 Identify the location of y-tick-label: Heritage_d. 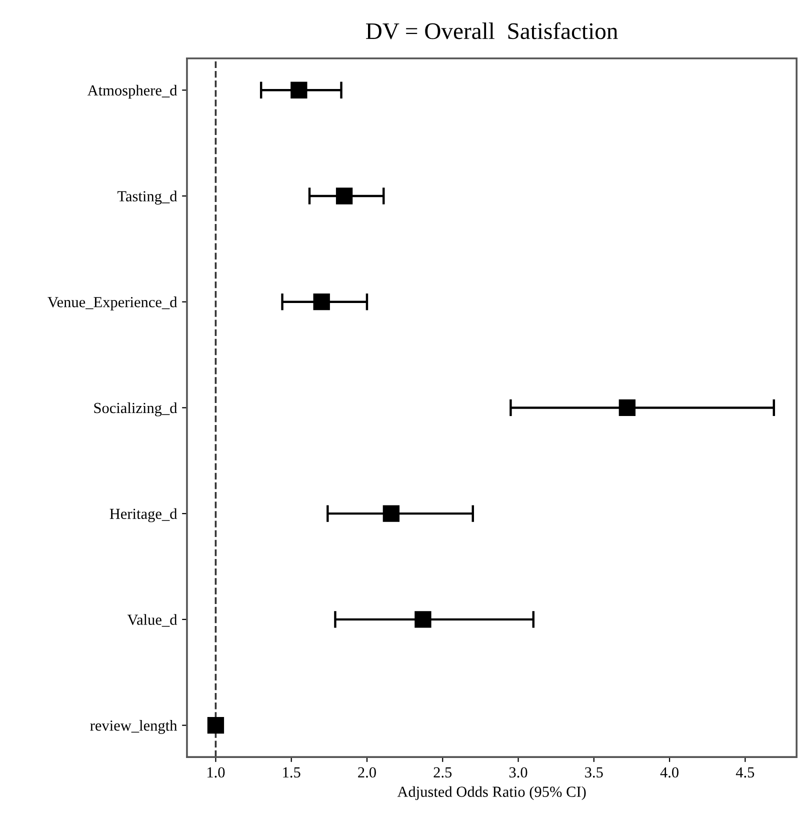
(144, 515).